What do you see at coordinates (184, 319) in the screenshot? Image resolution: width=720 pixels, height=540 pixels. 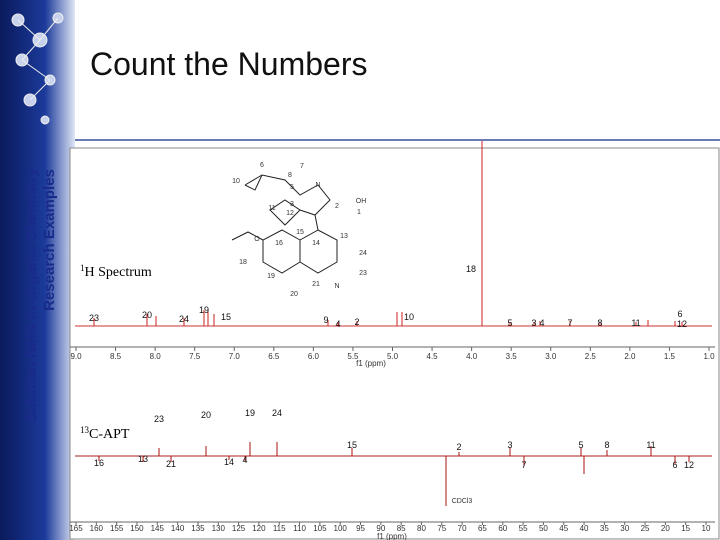 I see `h-peak-label: 24` at bounding box center [184, 319].